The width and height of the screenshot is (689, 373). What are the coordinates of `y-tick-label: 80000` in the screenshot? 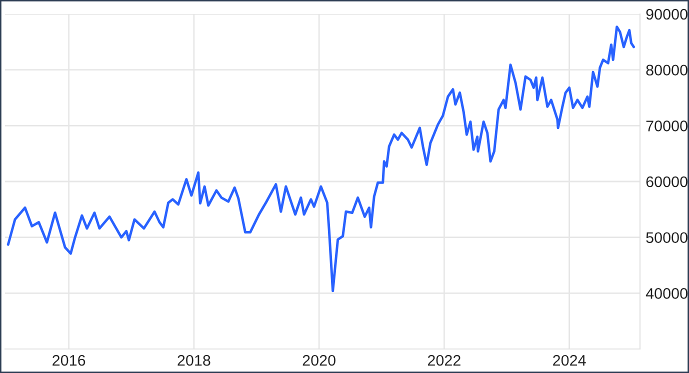 It's located at (667, 70).